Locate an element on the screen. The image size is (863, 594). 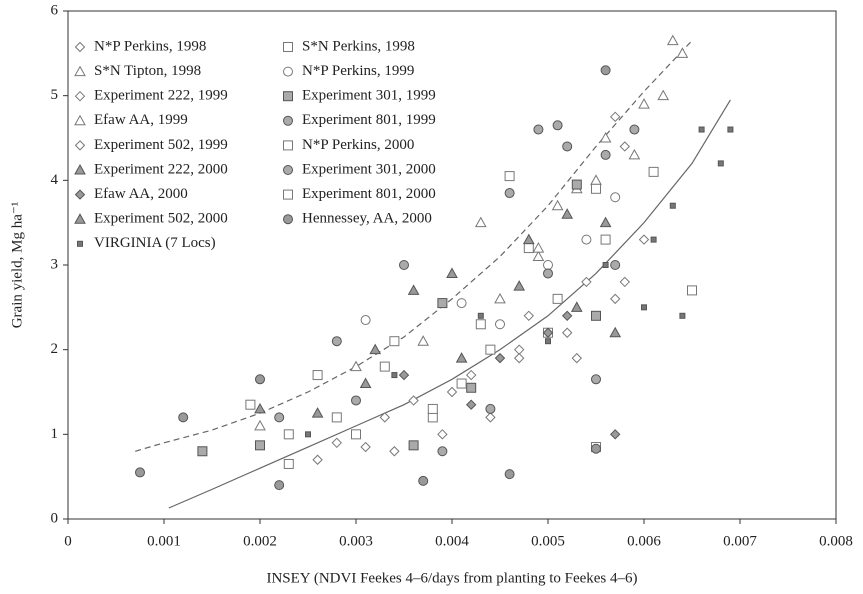
x-tick-label: 0 is located at coordinates (68, 541).